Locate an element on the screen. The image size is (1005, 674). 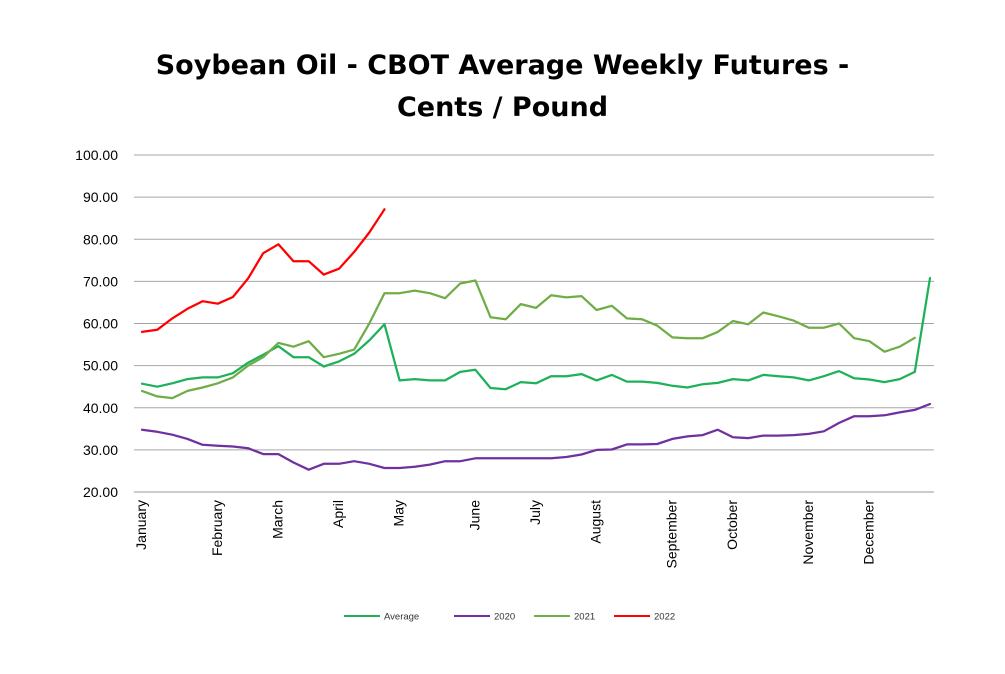
x-tick-label: May is located at coordinates (399, 513).